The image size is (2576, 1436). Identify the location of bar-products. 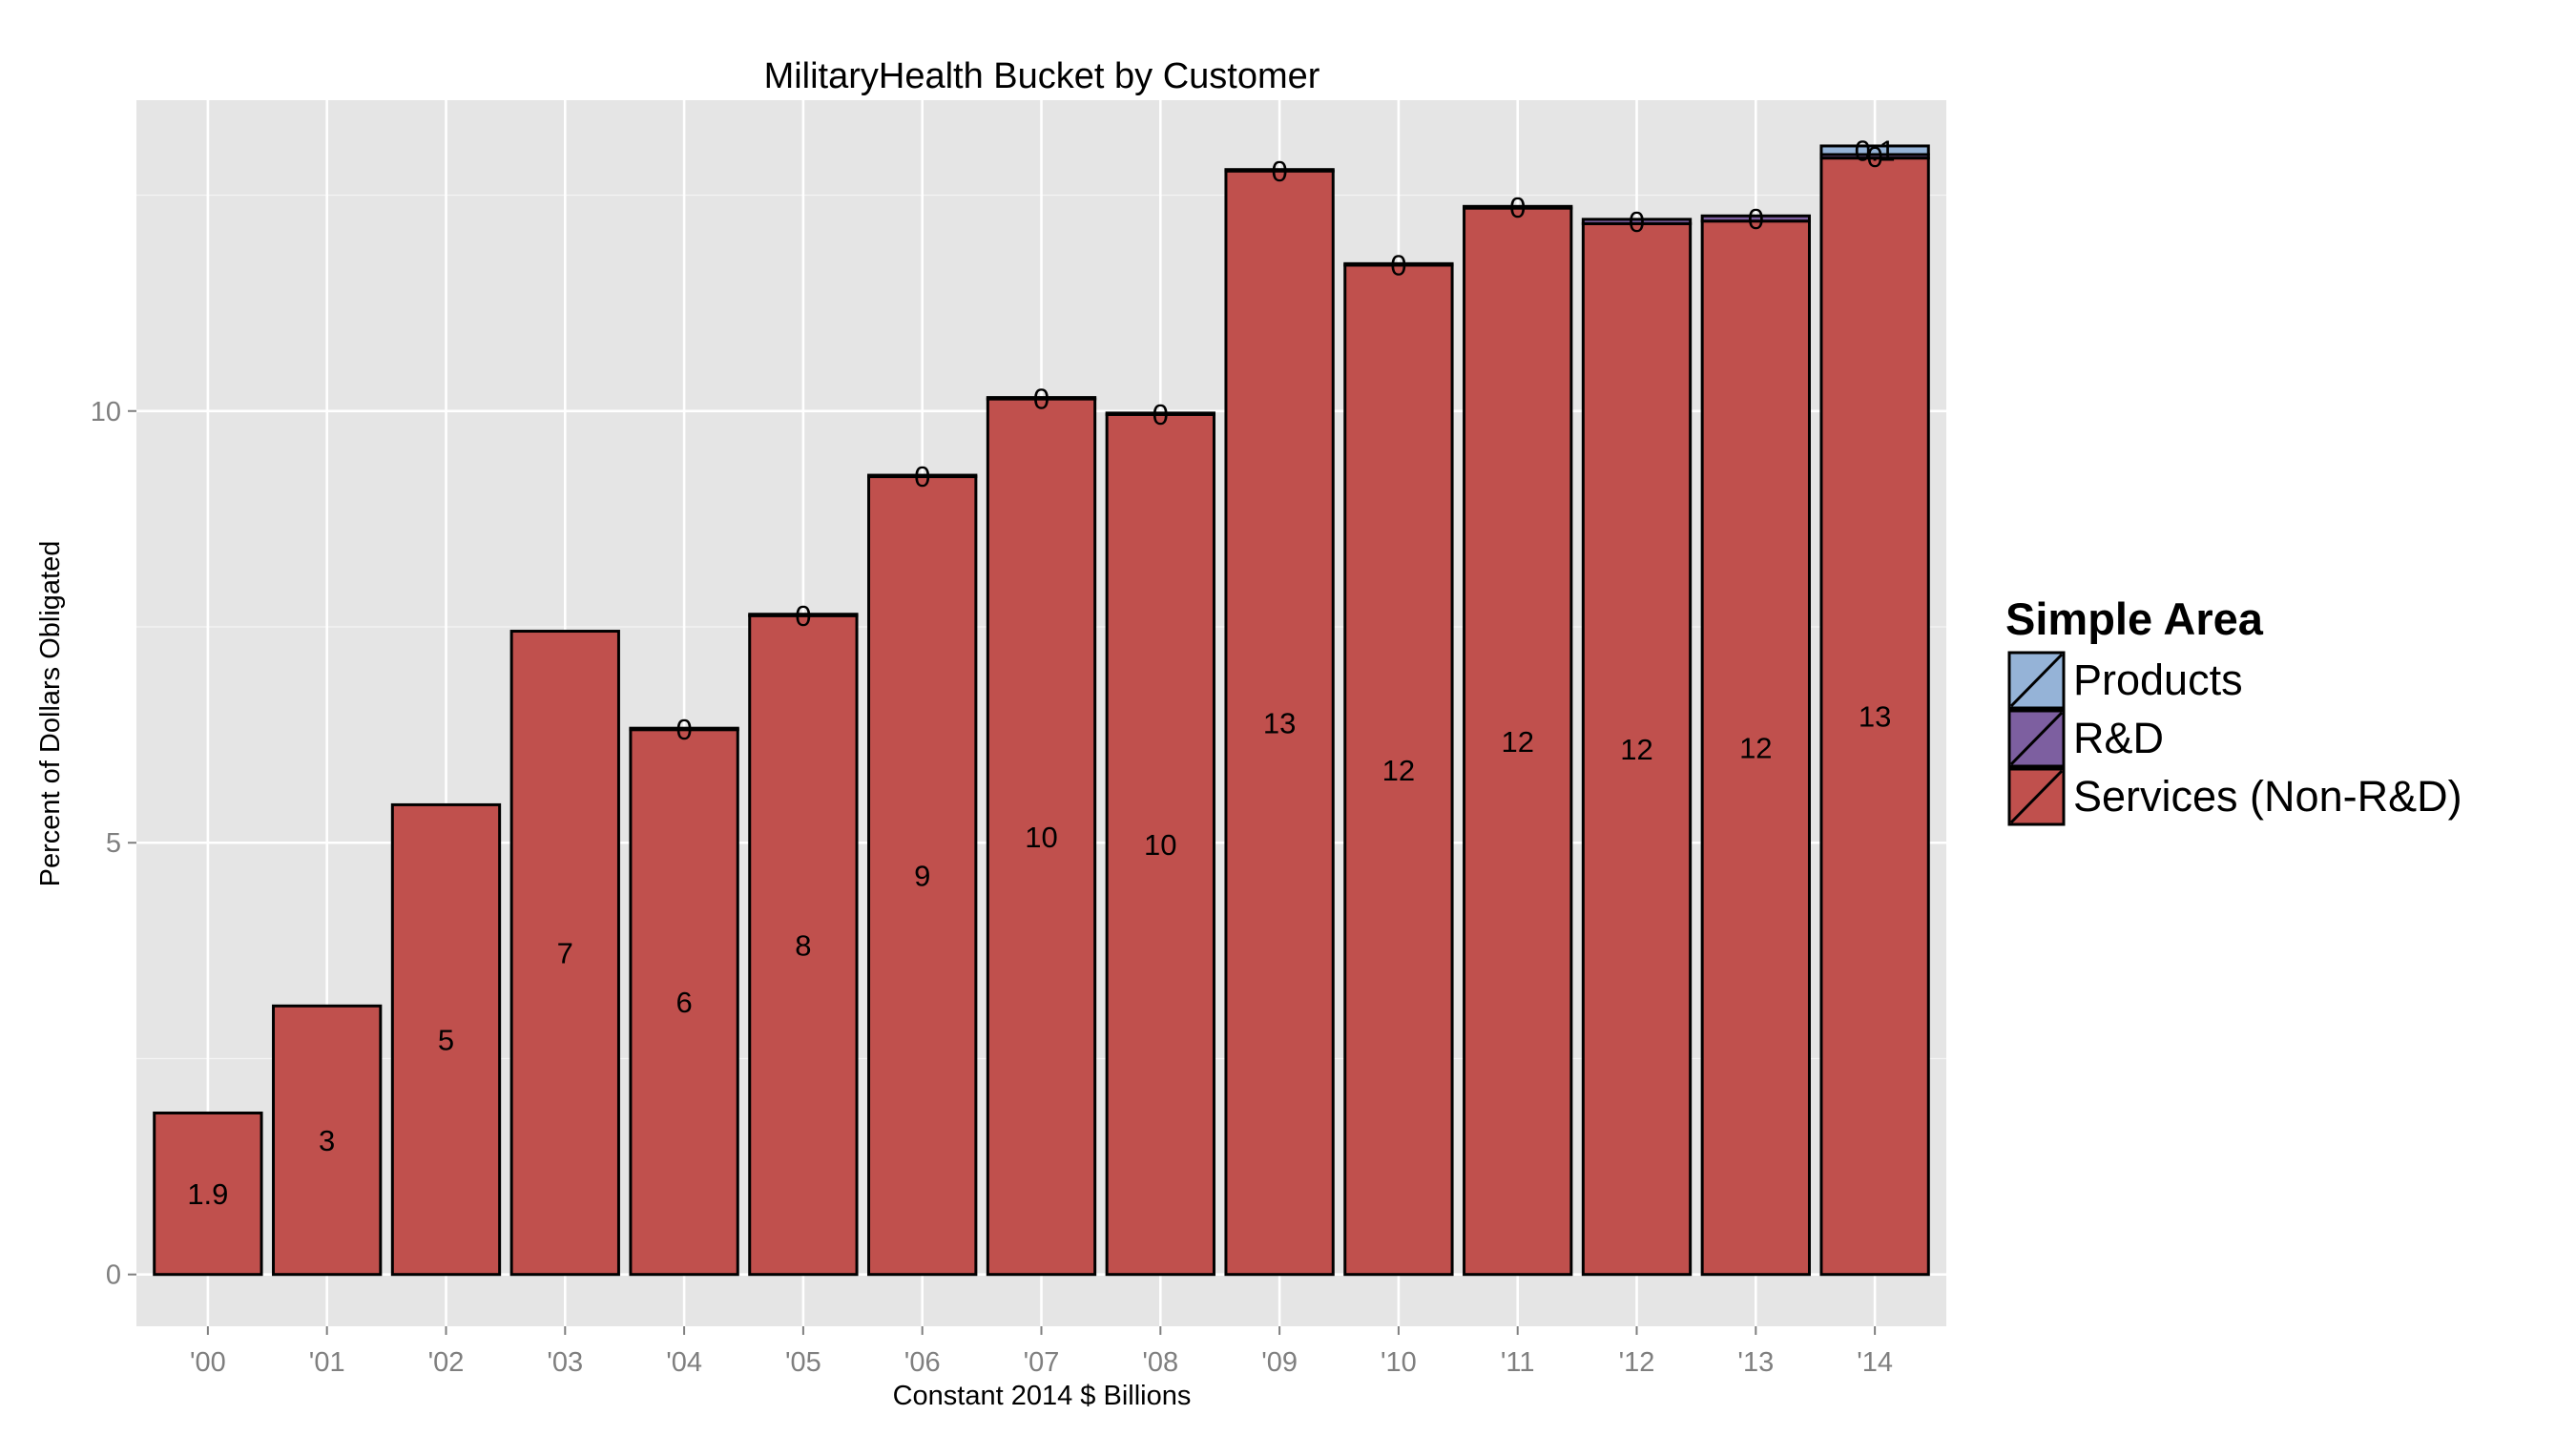
(1874, 150).